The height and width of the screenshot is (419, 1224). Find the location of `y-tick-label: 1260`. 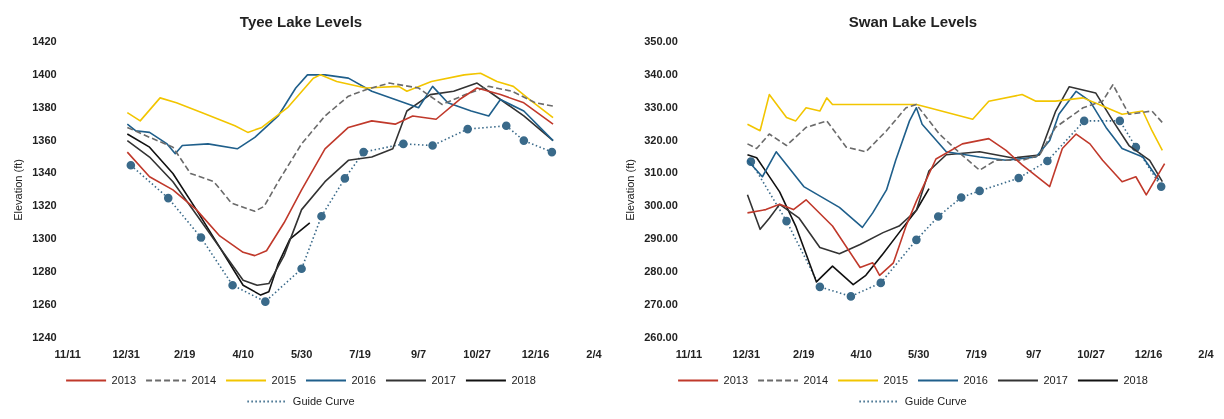

y-tick-label: 1260 is located at coordinates (44, 303).